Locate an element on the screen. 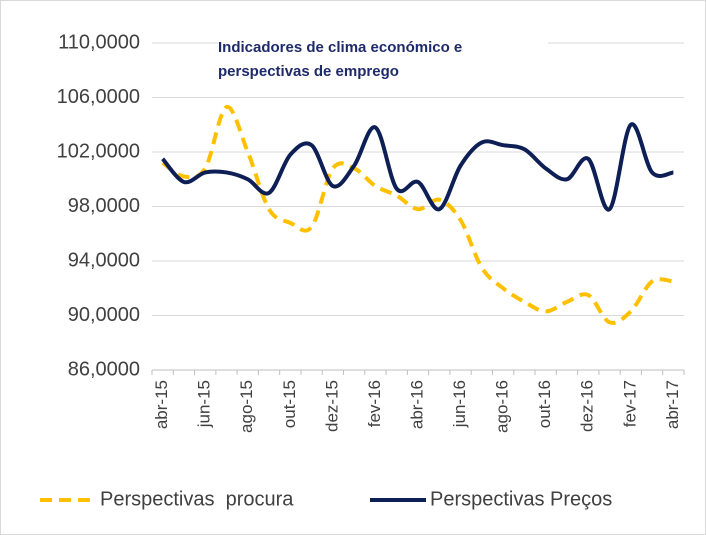  y-tick-label: 106,0000 is located at coordinates (98, 97).